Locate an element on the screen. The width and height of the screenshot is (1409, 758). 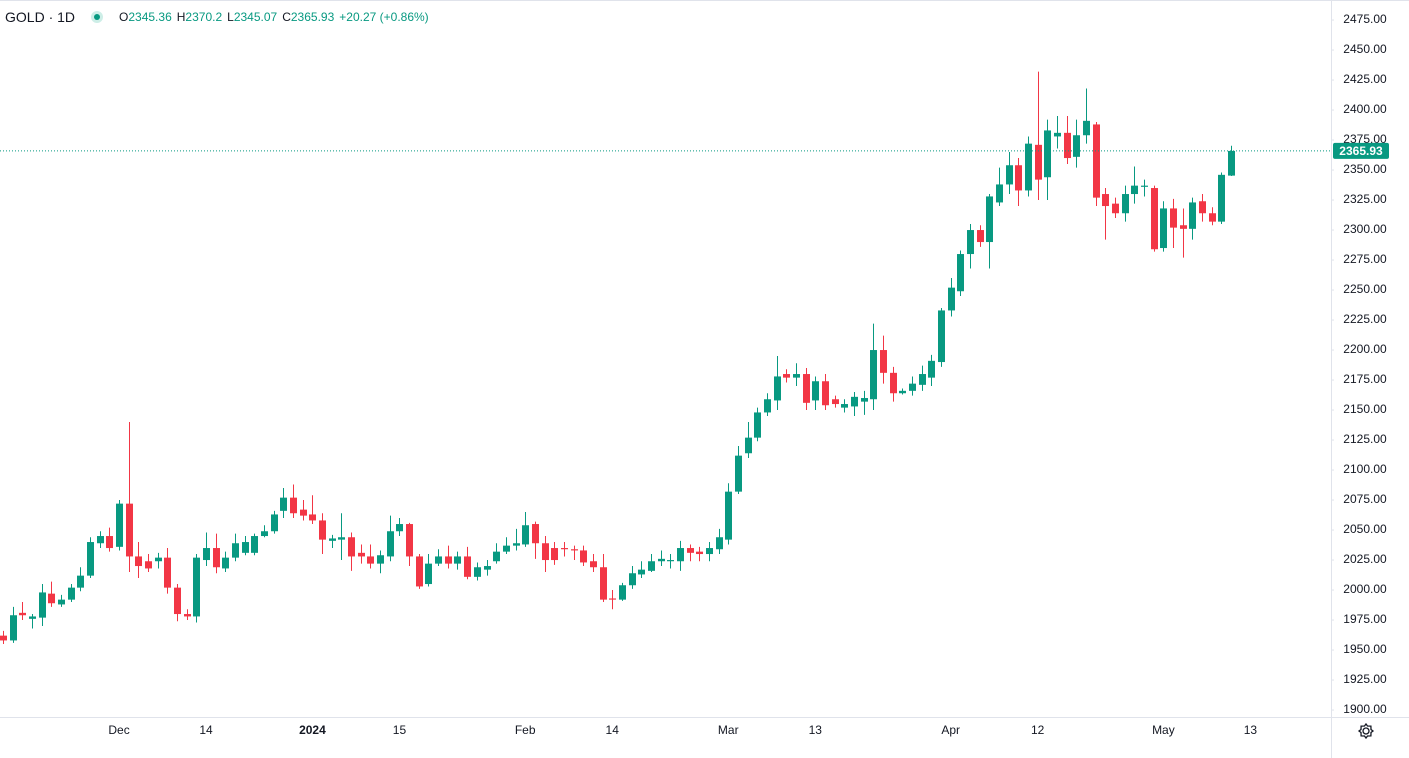
y-tick-label: 2350.00 is located at coordinates (1365, 169).